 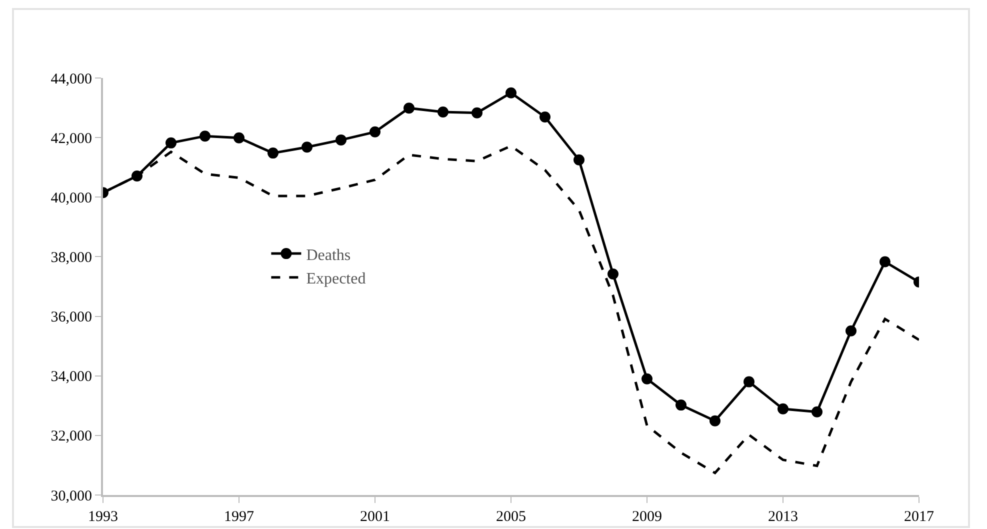 What do you see at coordinates (783, 517) in the screenshot?
I see `x-tick-label: 2013` at bounding box center [783, 517].